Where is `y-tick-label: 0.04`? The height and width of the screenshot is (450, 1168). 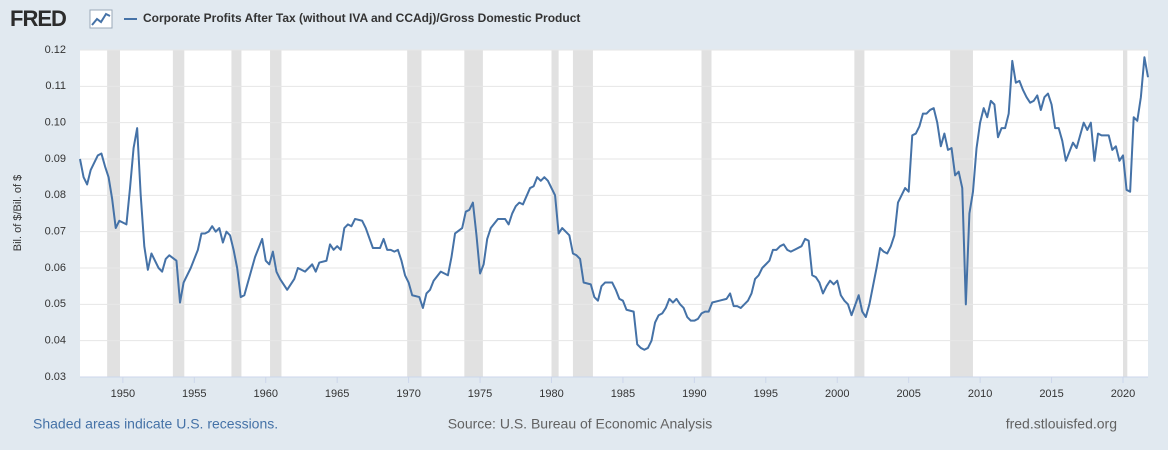
y-tick-label: 0.04 is located at coordinates (55, 341).